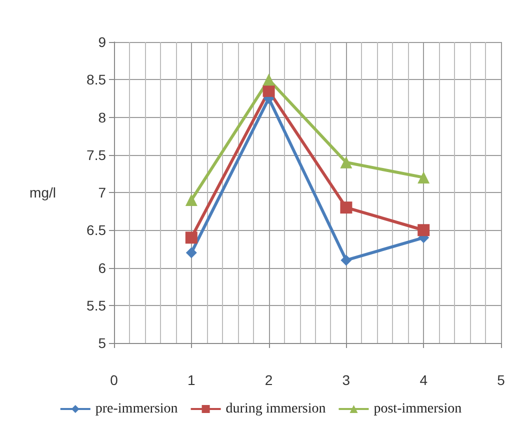 This screenshot has width=521, height=443. I want to click on y-tick-label: 8, so click(102, 117).